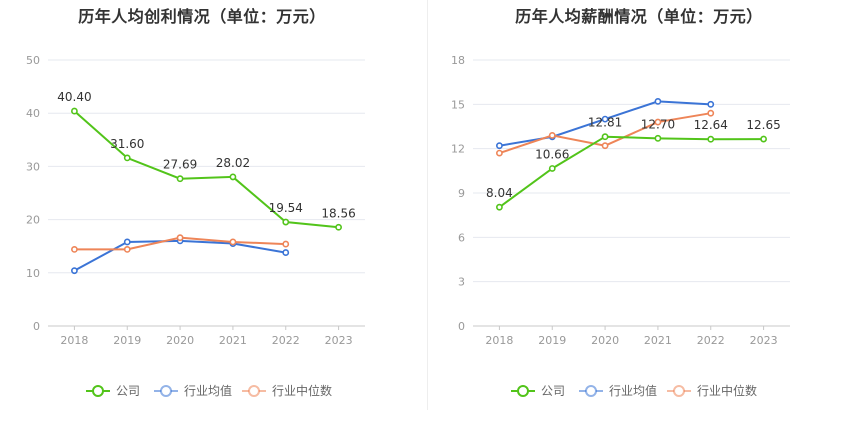 The width and height of the screenshot is (850, 437). Describe the element at coordinates (763, 125) in the screenshot. I see `data-label: 12.65` at that location.